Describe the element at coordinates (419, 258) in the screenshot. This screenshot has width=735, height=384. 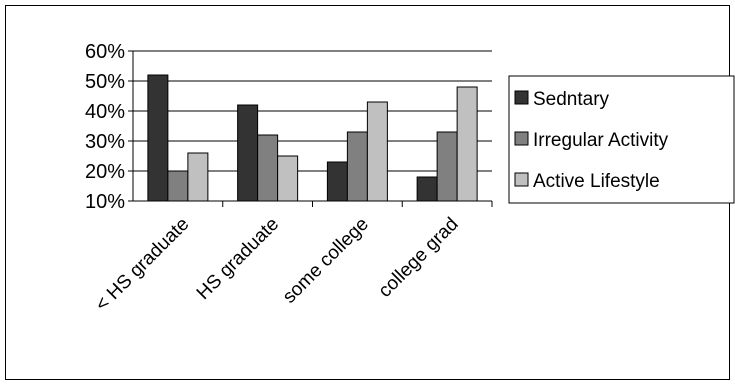
I see `x-tick-label: college grad` at that location.